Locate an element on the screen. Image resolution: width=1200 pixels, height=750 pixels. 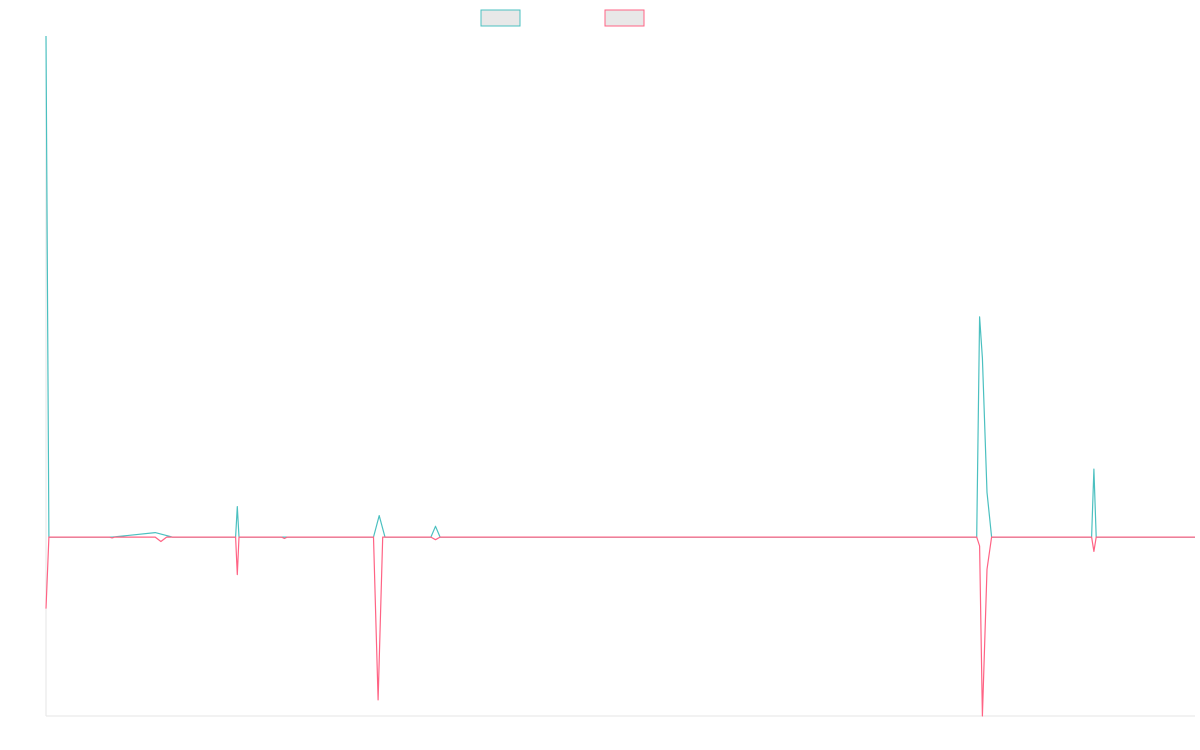
chart-legend is located at coordinates (562, 18).